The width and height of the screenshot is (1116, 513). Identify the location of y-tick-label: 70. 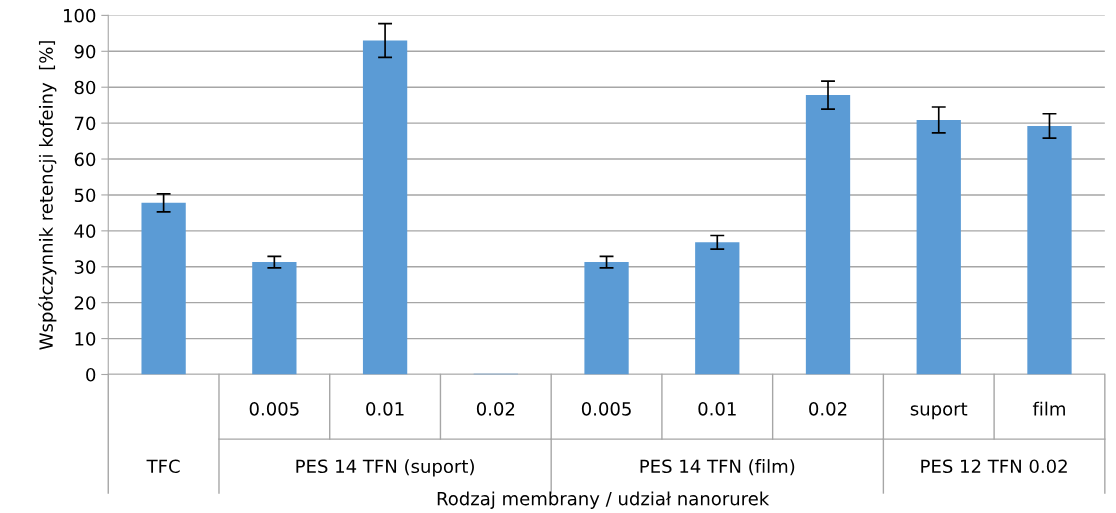
(85, 123).